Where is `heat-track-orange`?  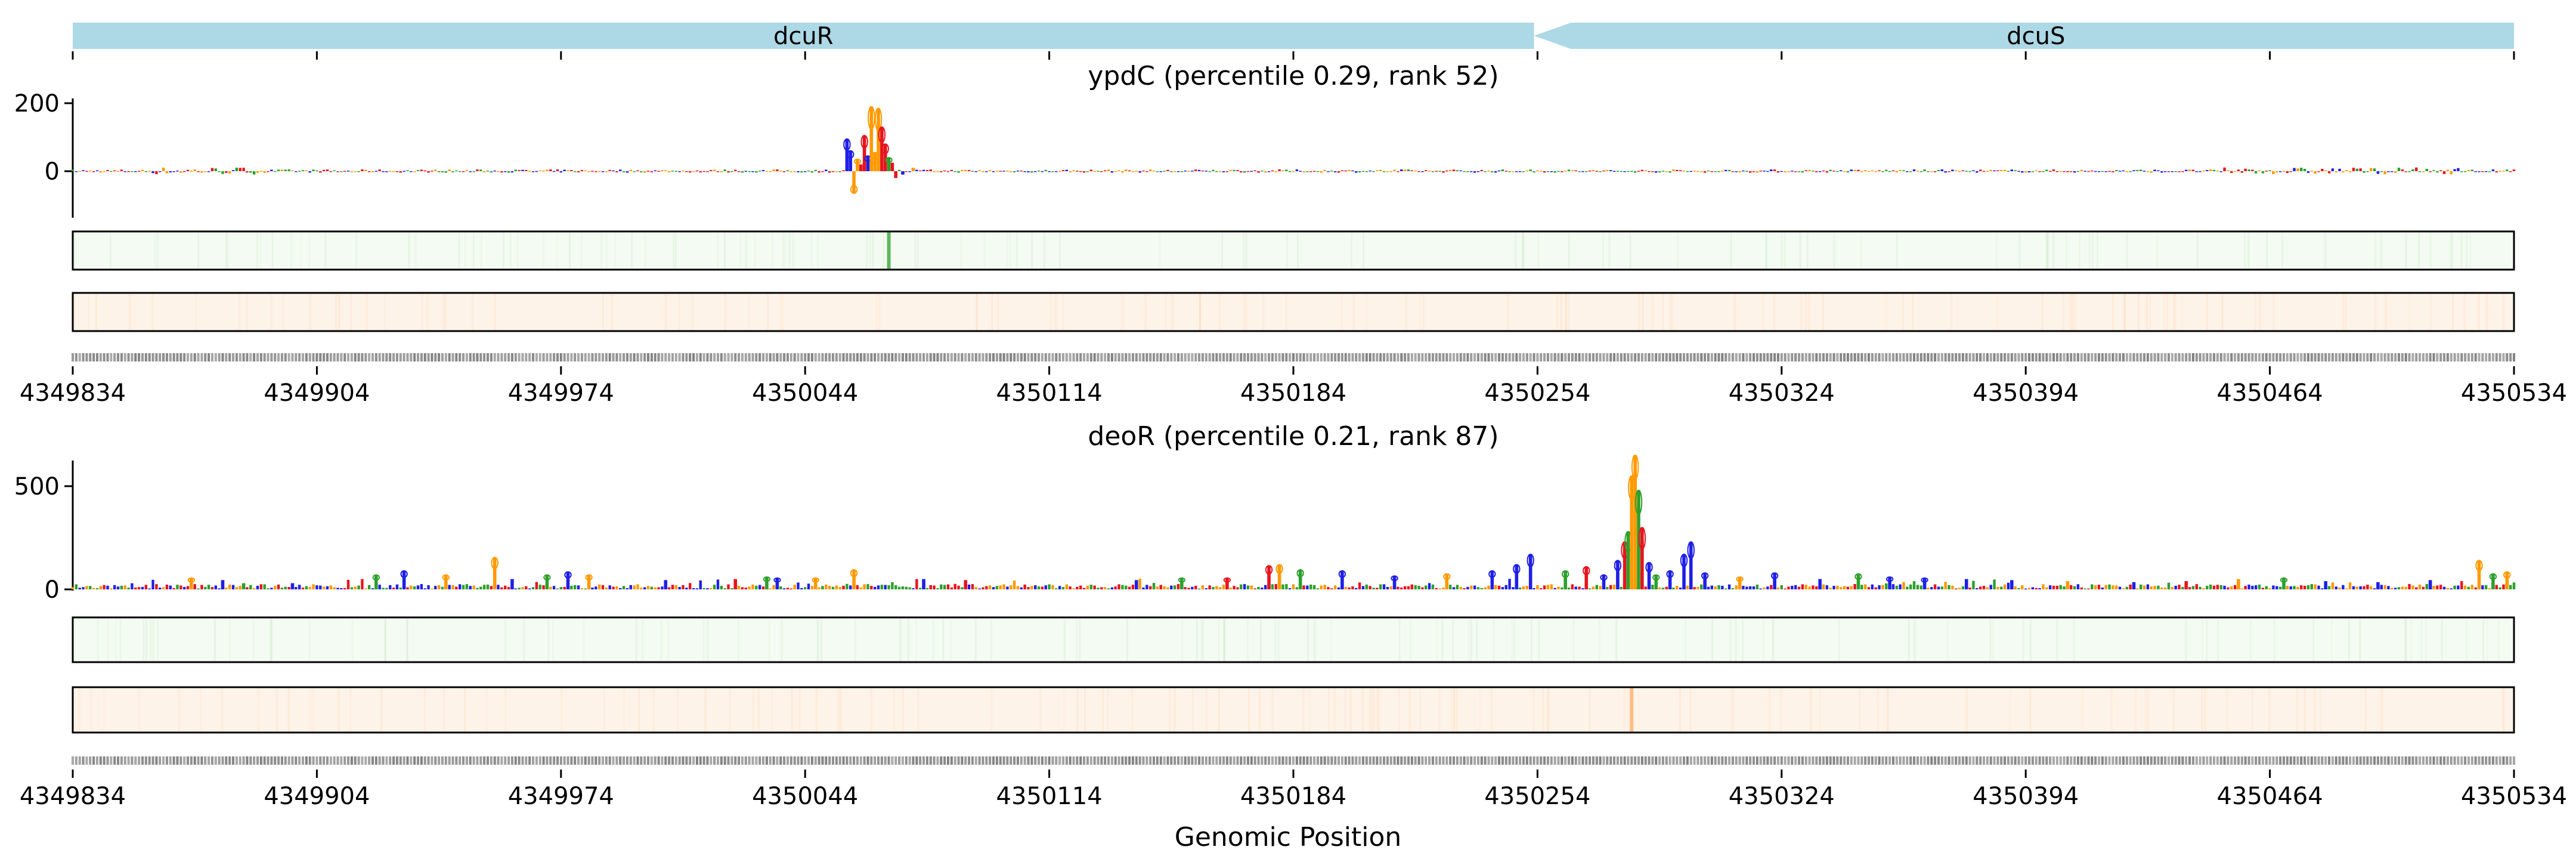
heat-track-orange is located at coordinates (1293, 710).